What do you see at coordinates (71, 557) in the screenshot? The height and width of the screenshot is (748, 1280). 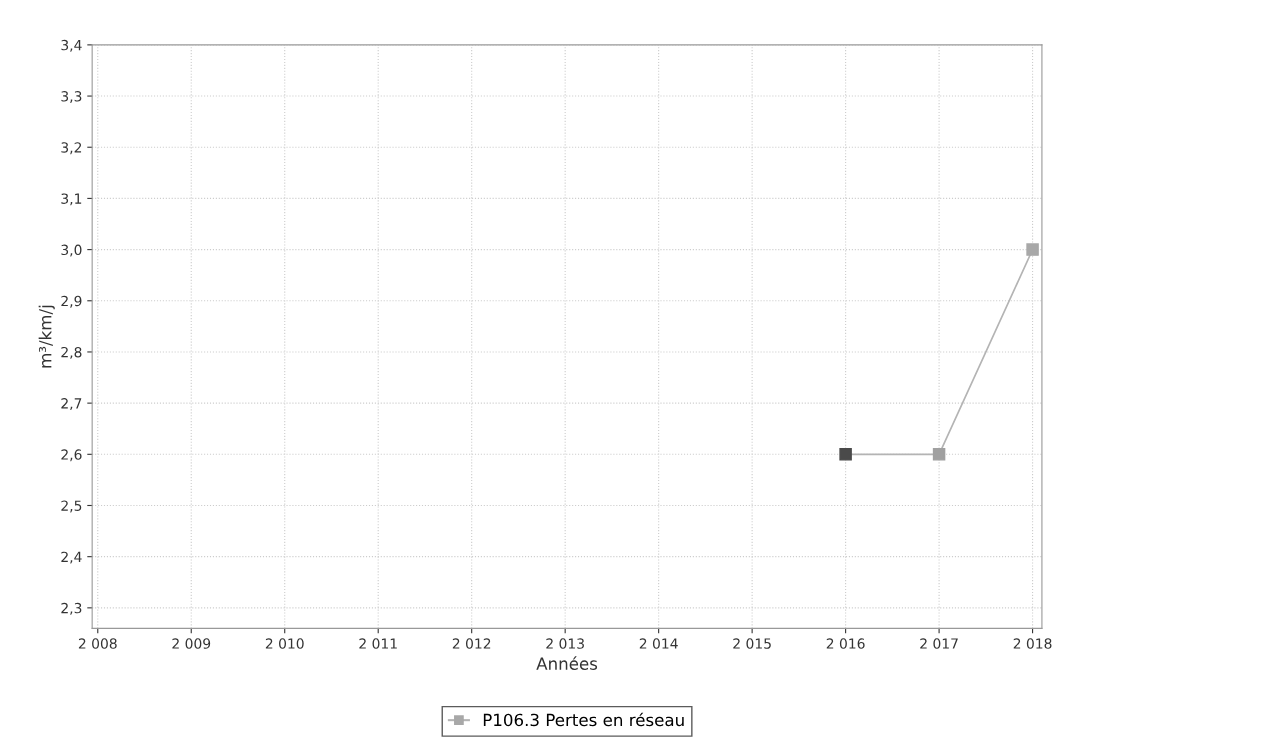 I see `y-tick-label: 2,4` at bounding box center [71, 557].